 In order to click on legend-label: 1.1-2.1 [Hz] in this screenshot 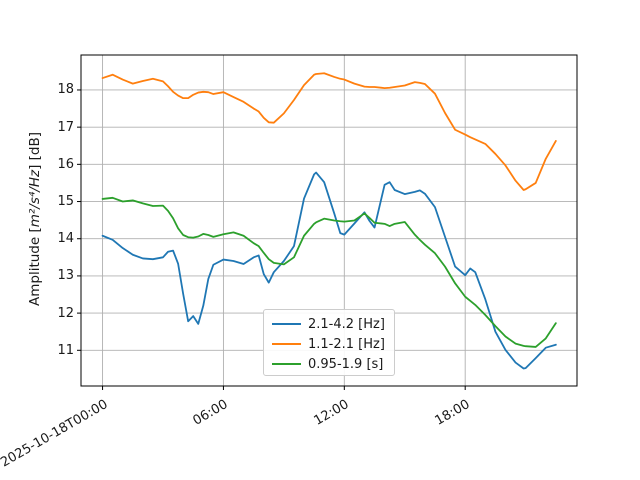, I will do `click(346, 344)`.